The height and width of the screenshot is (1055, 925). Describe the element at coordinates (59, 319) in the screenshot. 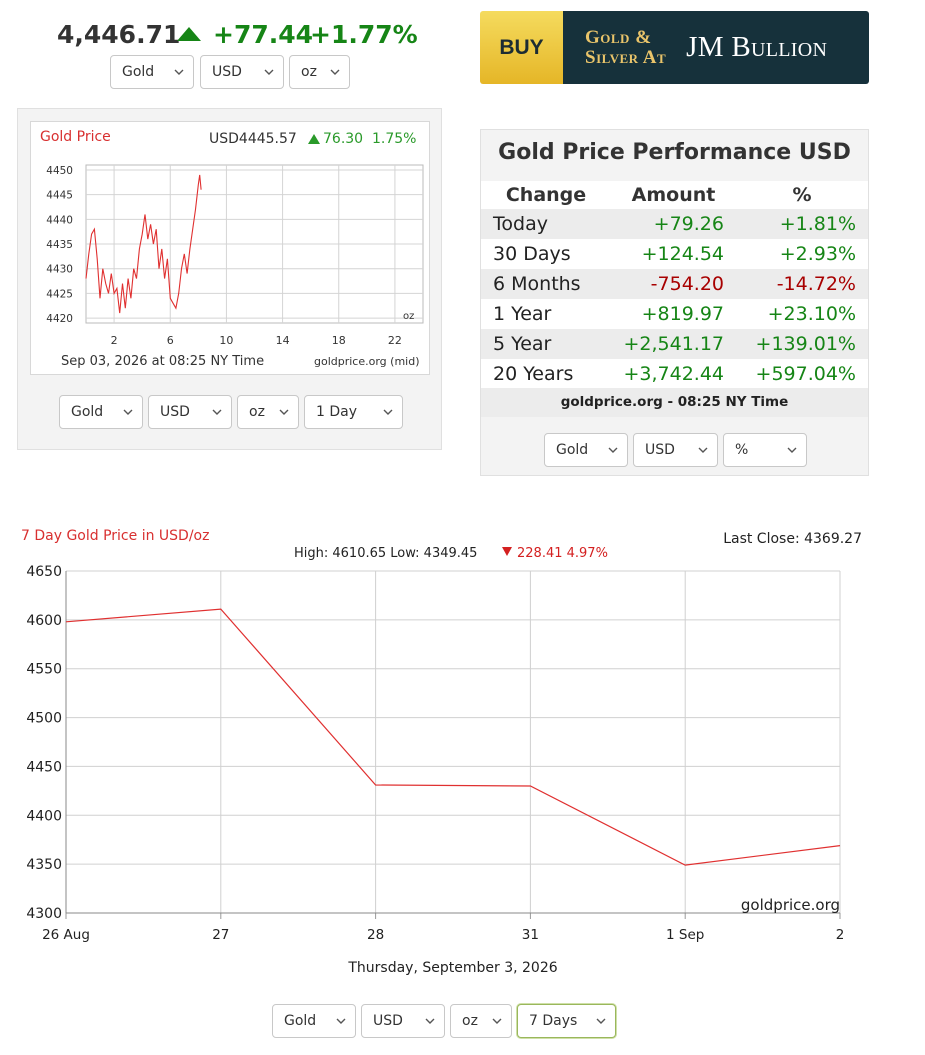

I see `small-chart-y-tick: 4420` at that location.